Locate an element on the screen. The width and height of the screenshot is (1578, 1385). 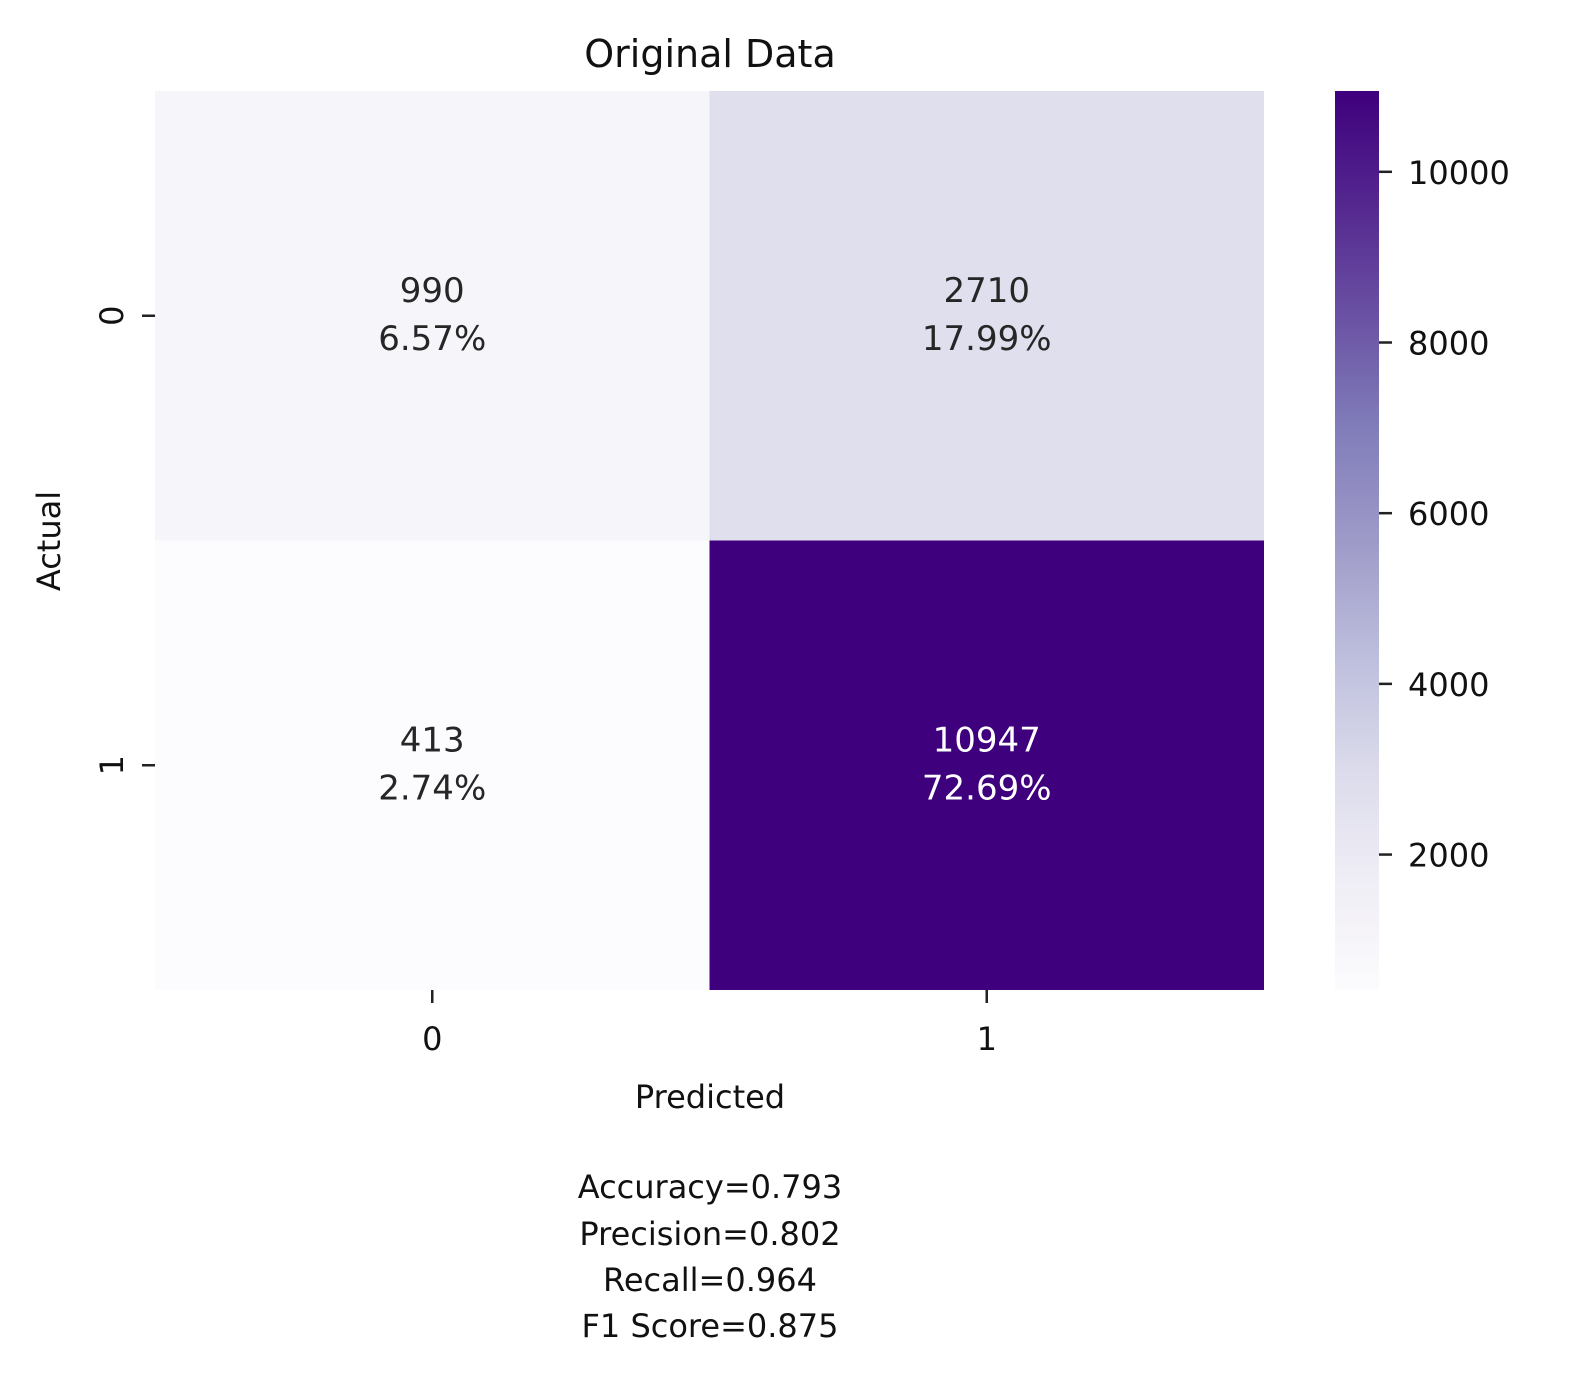
colorbar-ticks: 2000 4000 6000 8000 10000 is located at coordinates (1444, 514).